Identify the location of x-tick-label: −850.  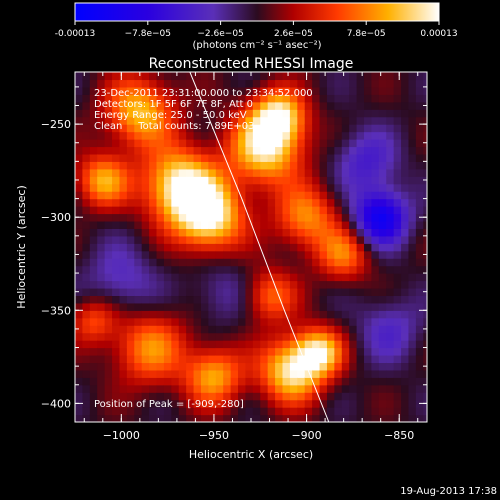
(399, 435).